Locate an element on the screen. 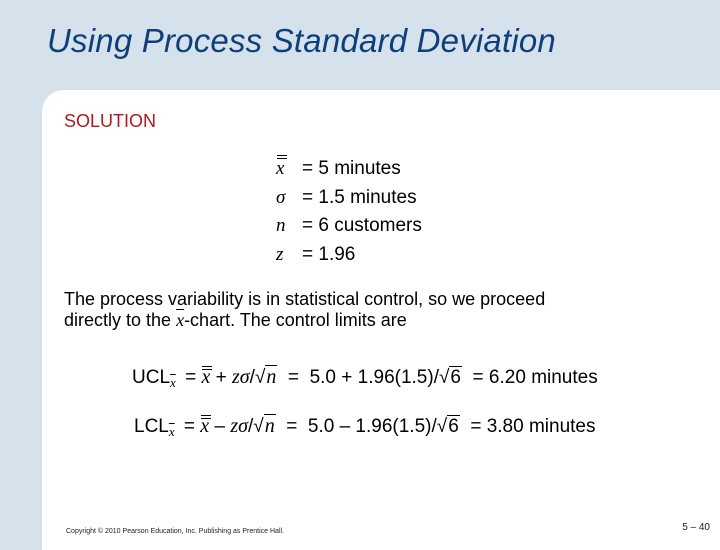 The image size is (720, 550). given-symbol: x is located at coordinates (289, 167).